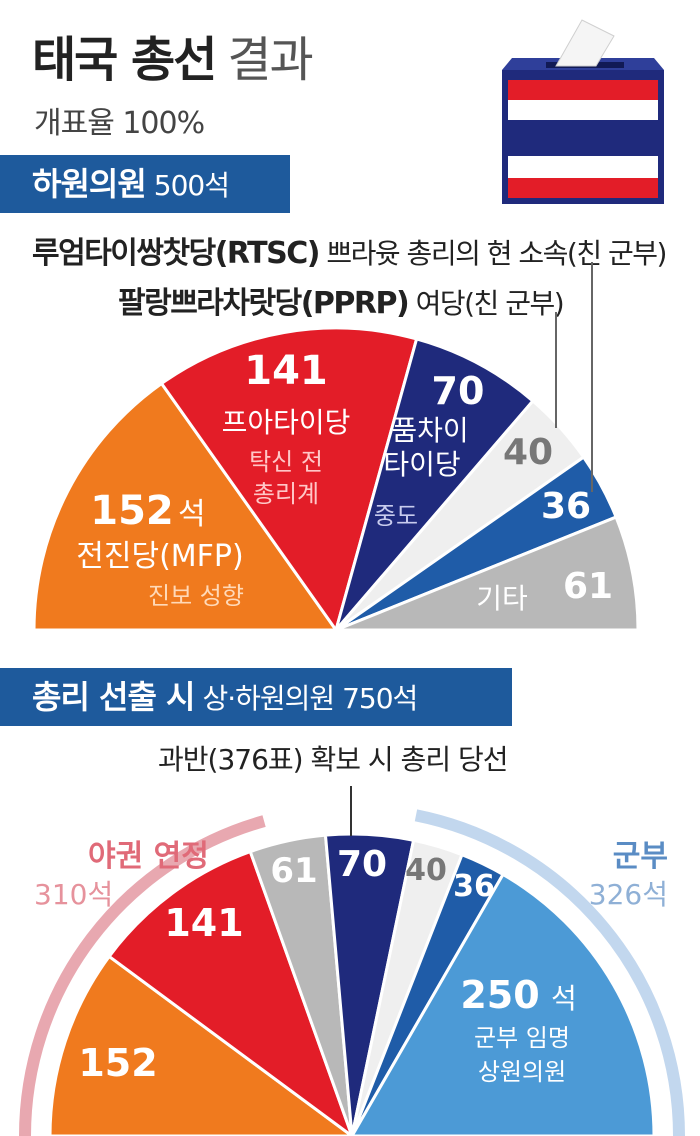  Describe the element at coordinates (333, 759) in the screenshot. I see `majority-note: 과반(376표) 확보 시 총리 당선` at that location.